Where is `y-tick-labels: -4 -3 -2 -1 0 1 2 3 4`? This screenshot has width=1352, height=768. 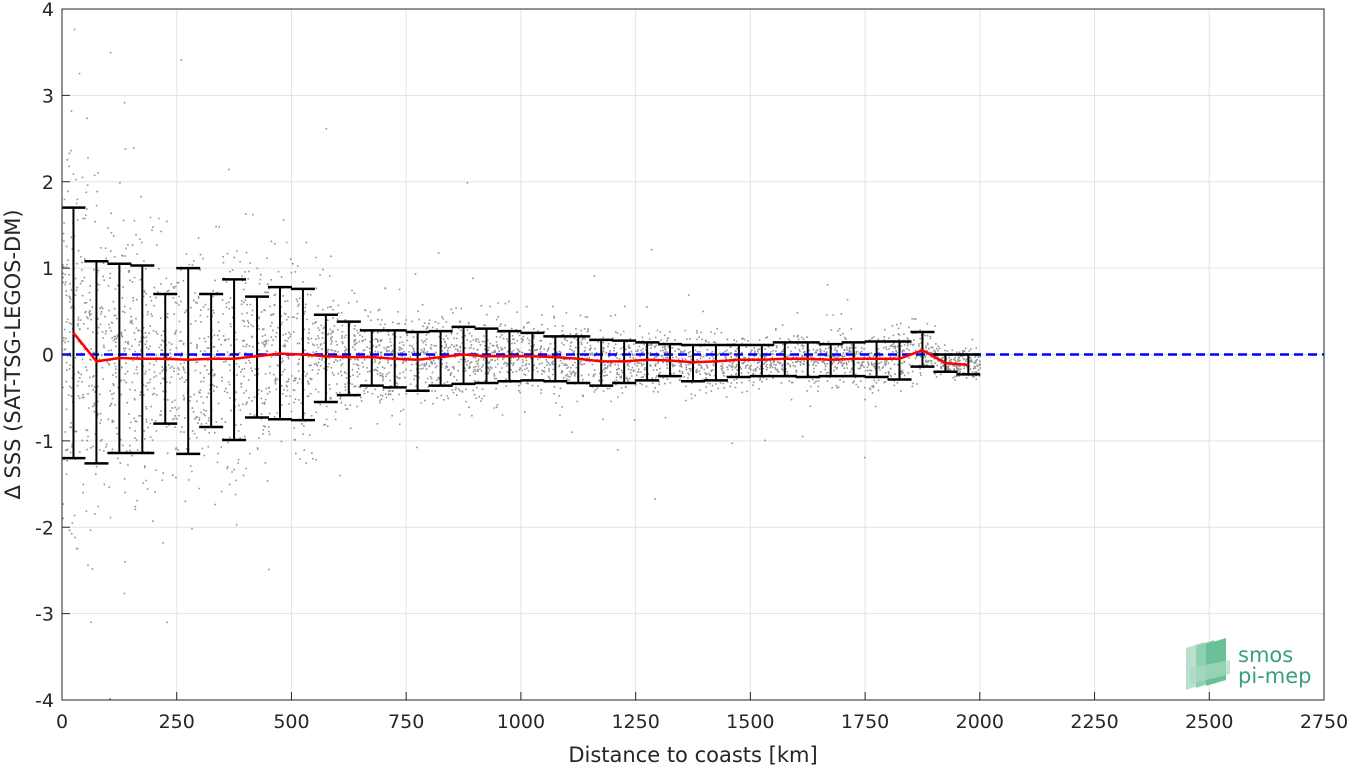 y-tick-labels: -4 -3 -2 -1 0 1 2 3 4 is located at coordinates (44, 356).